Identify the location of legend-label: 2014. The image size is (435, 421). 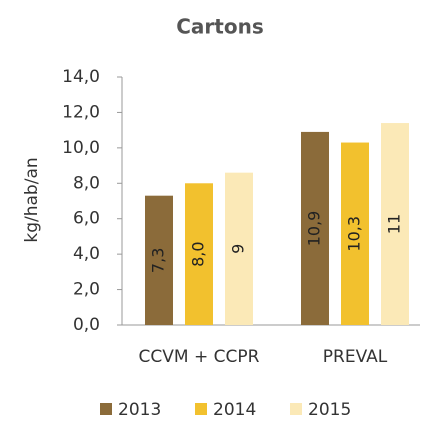
(234, 410).